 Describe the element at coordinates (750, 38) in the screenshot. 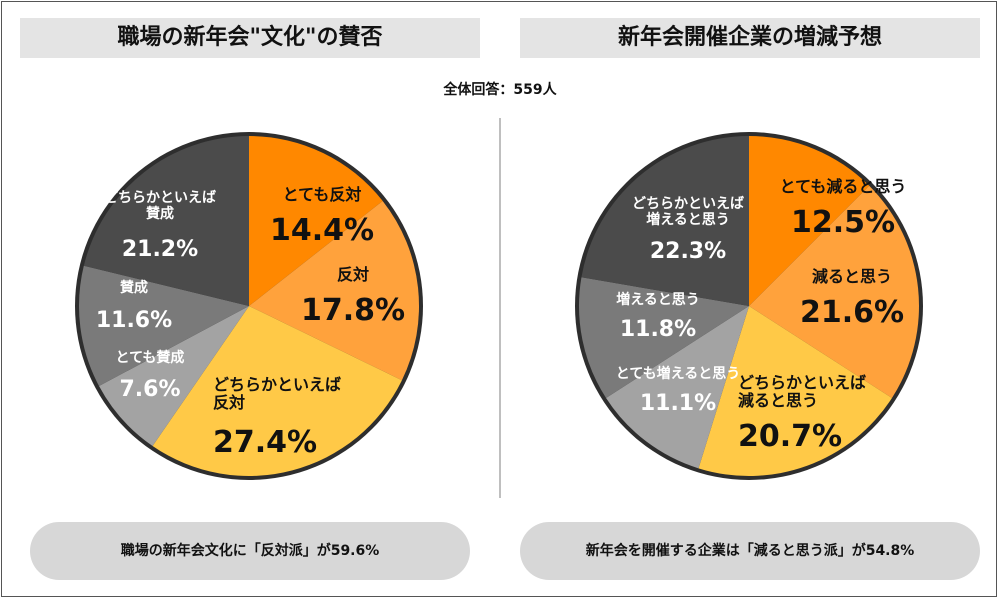

I see `right-chart-title: 新年会開催企業の増減予想` at that location.